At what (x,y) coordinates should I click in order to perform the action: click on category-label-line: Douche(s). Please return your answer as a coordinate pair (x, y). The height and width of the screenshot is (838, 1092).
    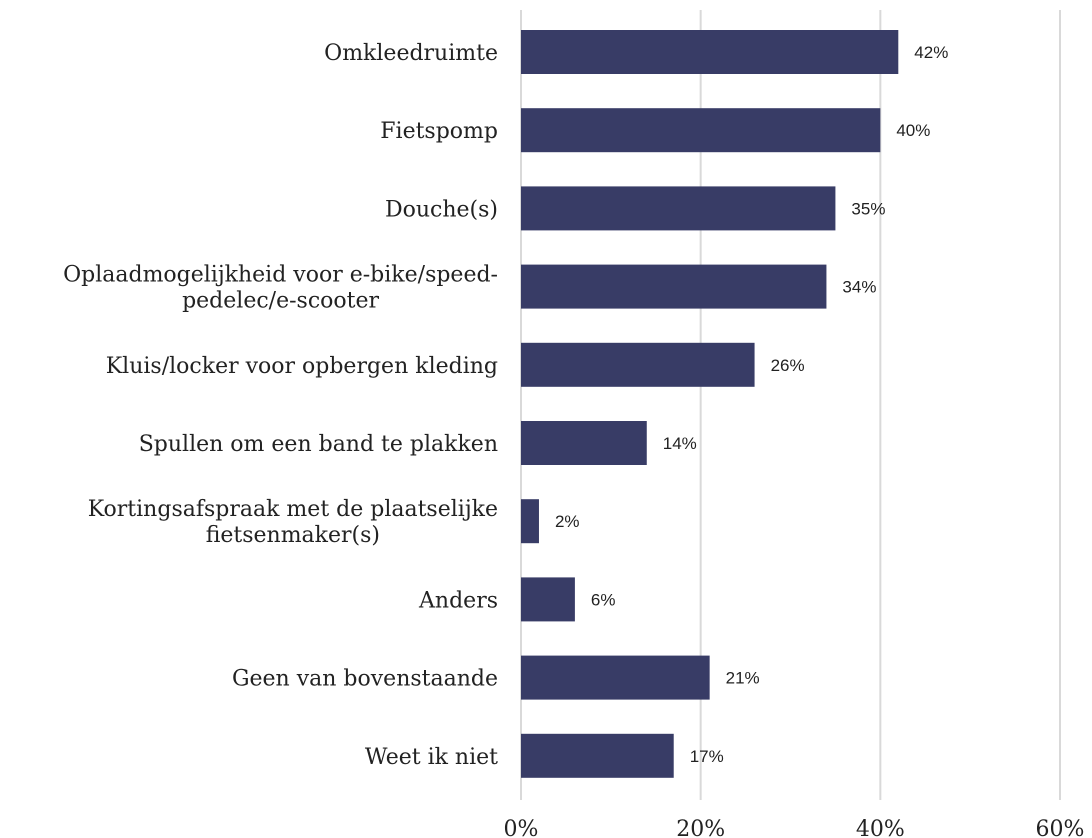
    Looking at the image, I should click on (441, 209).